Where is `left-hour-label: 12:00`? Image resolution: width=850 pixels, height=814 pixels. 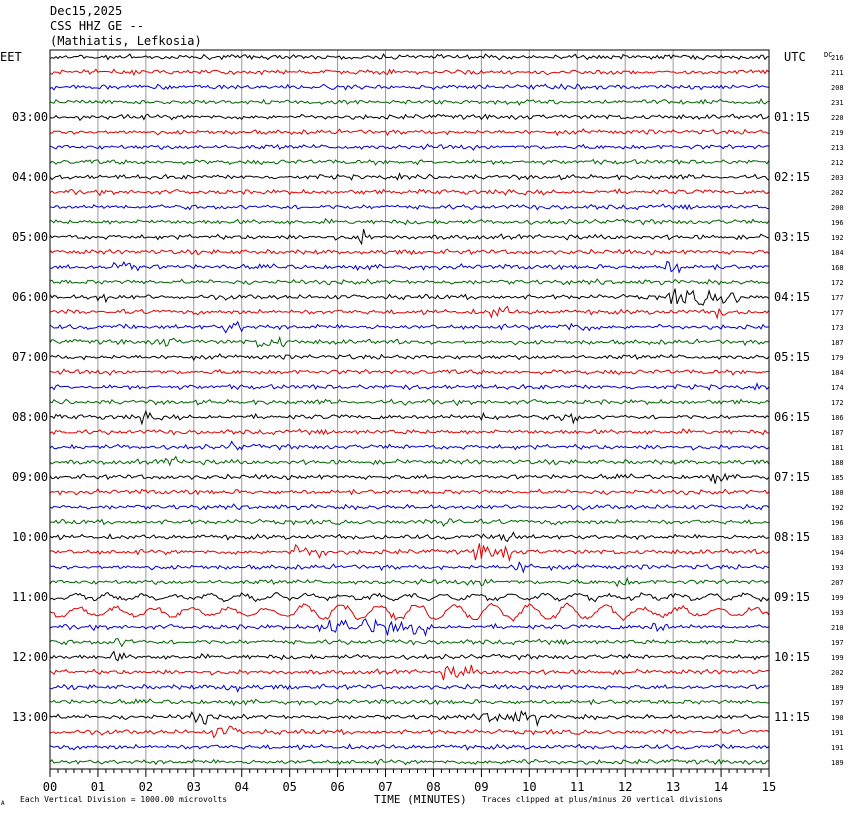
left-hour-label: 12:00 is located at coordinates (30, 657).